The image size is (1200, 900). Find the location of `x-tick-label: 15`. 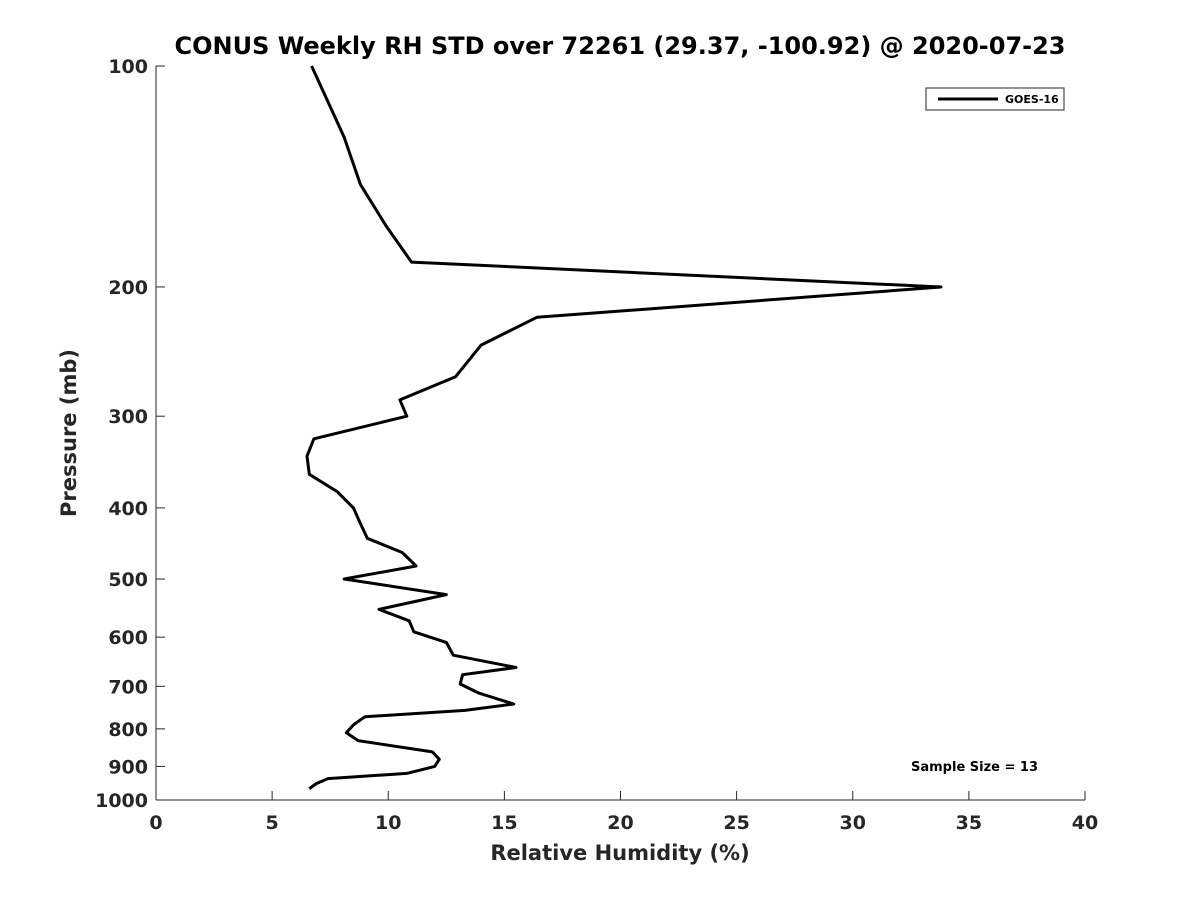

x-tick-label: 15 is located at coordinates (504, 823).